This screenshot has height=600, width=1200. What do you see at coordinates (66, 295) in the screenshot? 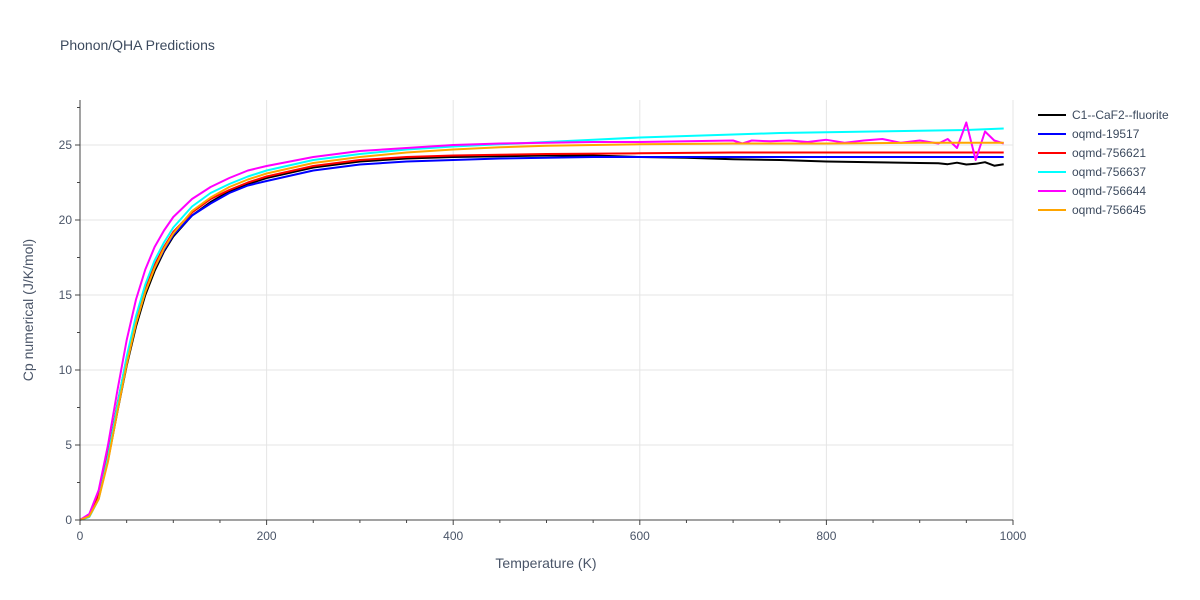
I see `y-tick-label: 15` at bounding box center [66, 295].